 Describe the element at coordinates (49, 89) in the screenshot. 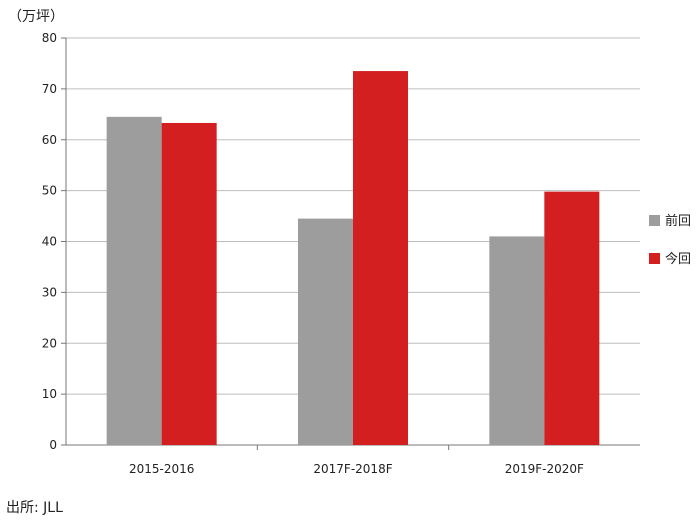

I see `y-tick-label: 70` at that location.